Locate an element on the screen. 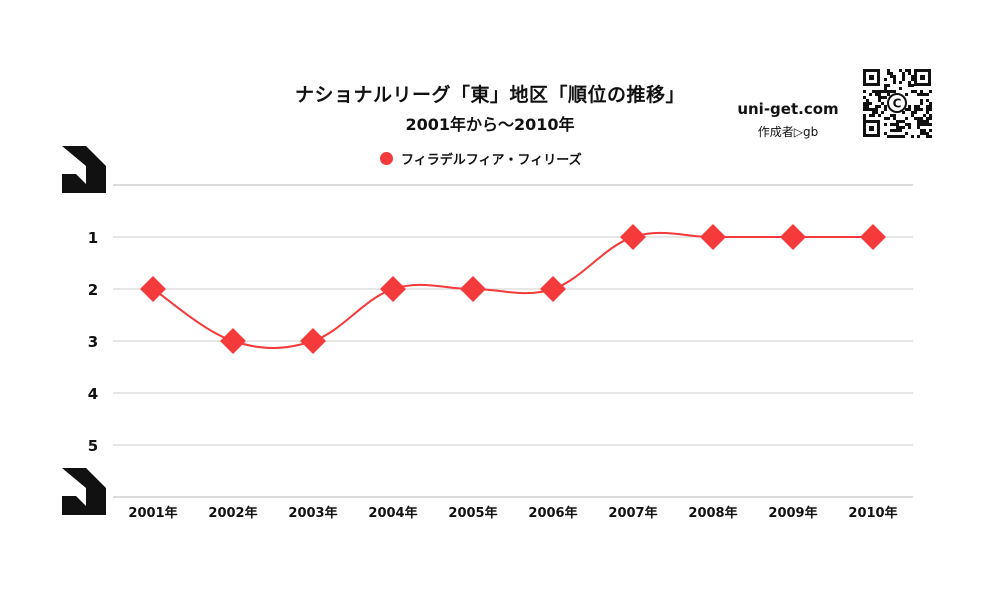 The image size is (1000, 600). y-tick-label: 1 is located at coordinates (93, 238).